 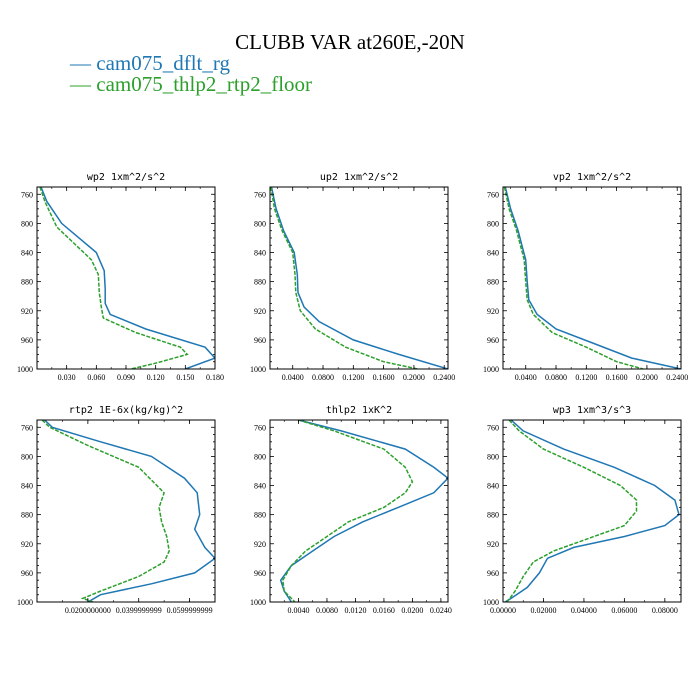 I want to click on panel-title: thlp2 1xK^2, so click(x=359, y=410).